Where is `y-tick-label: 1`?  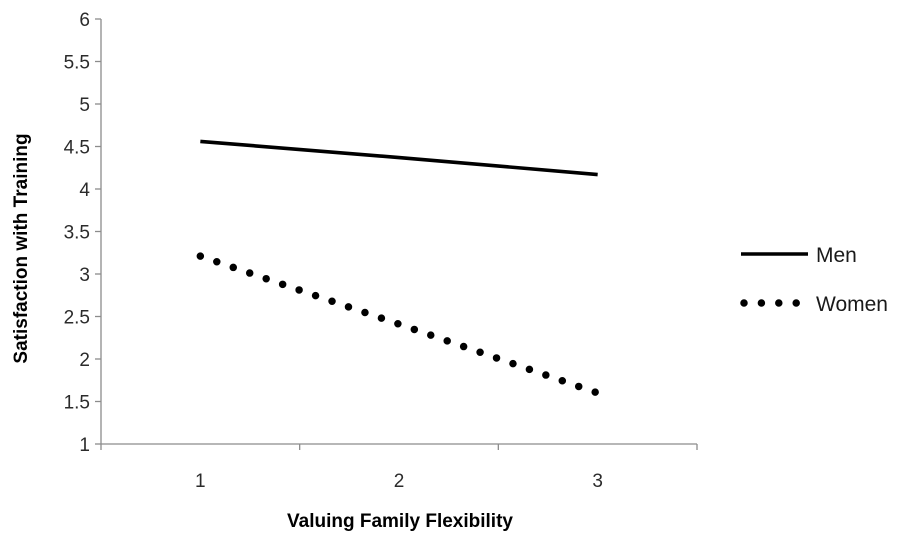 y-tick-label: 1 is located at coordinates (84, 445).